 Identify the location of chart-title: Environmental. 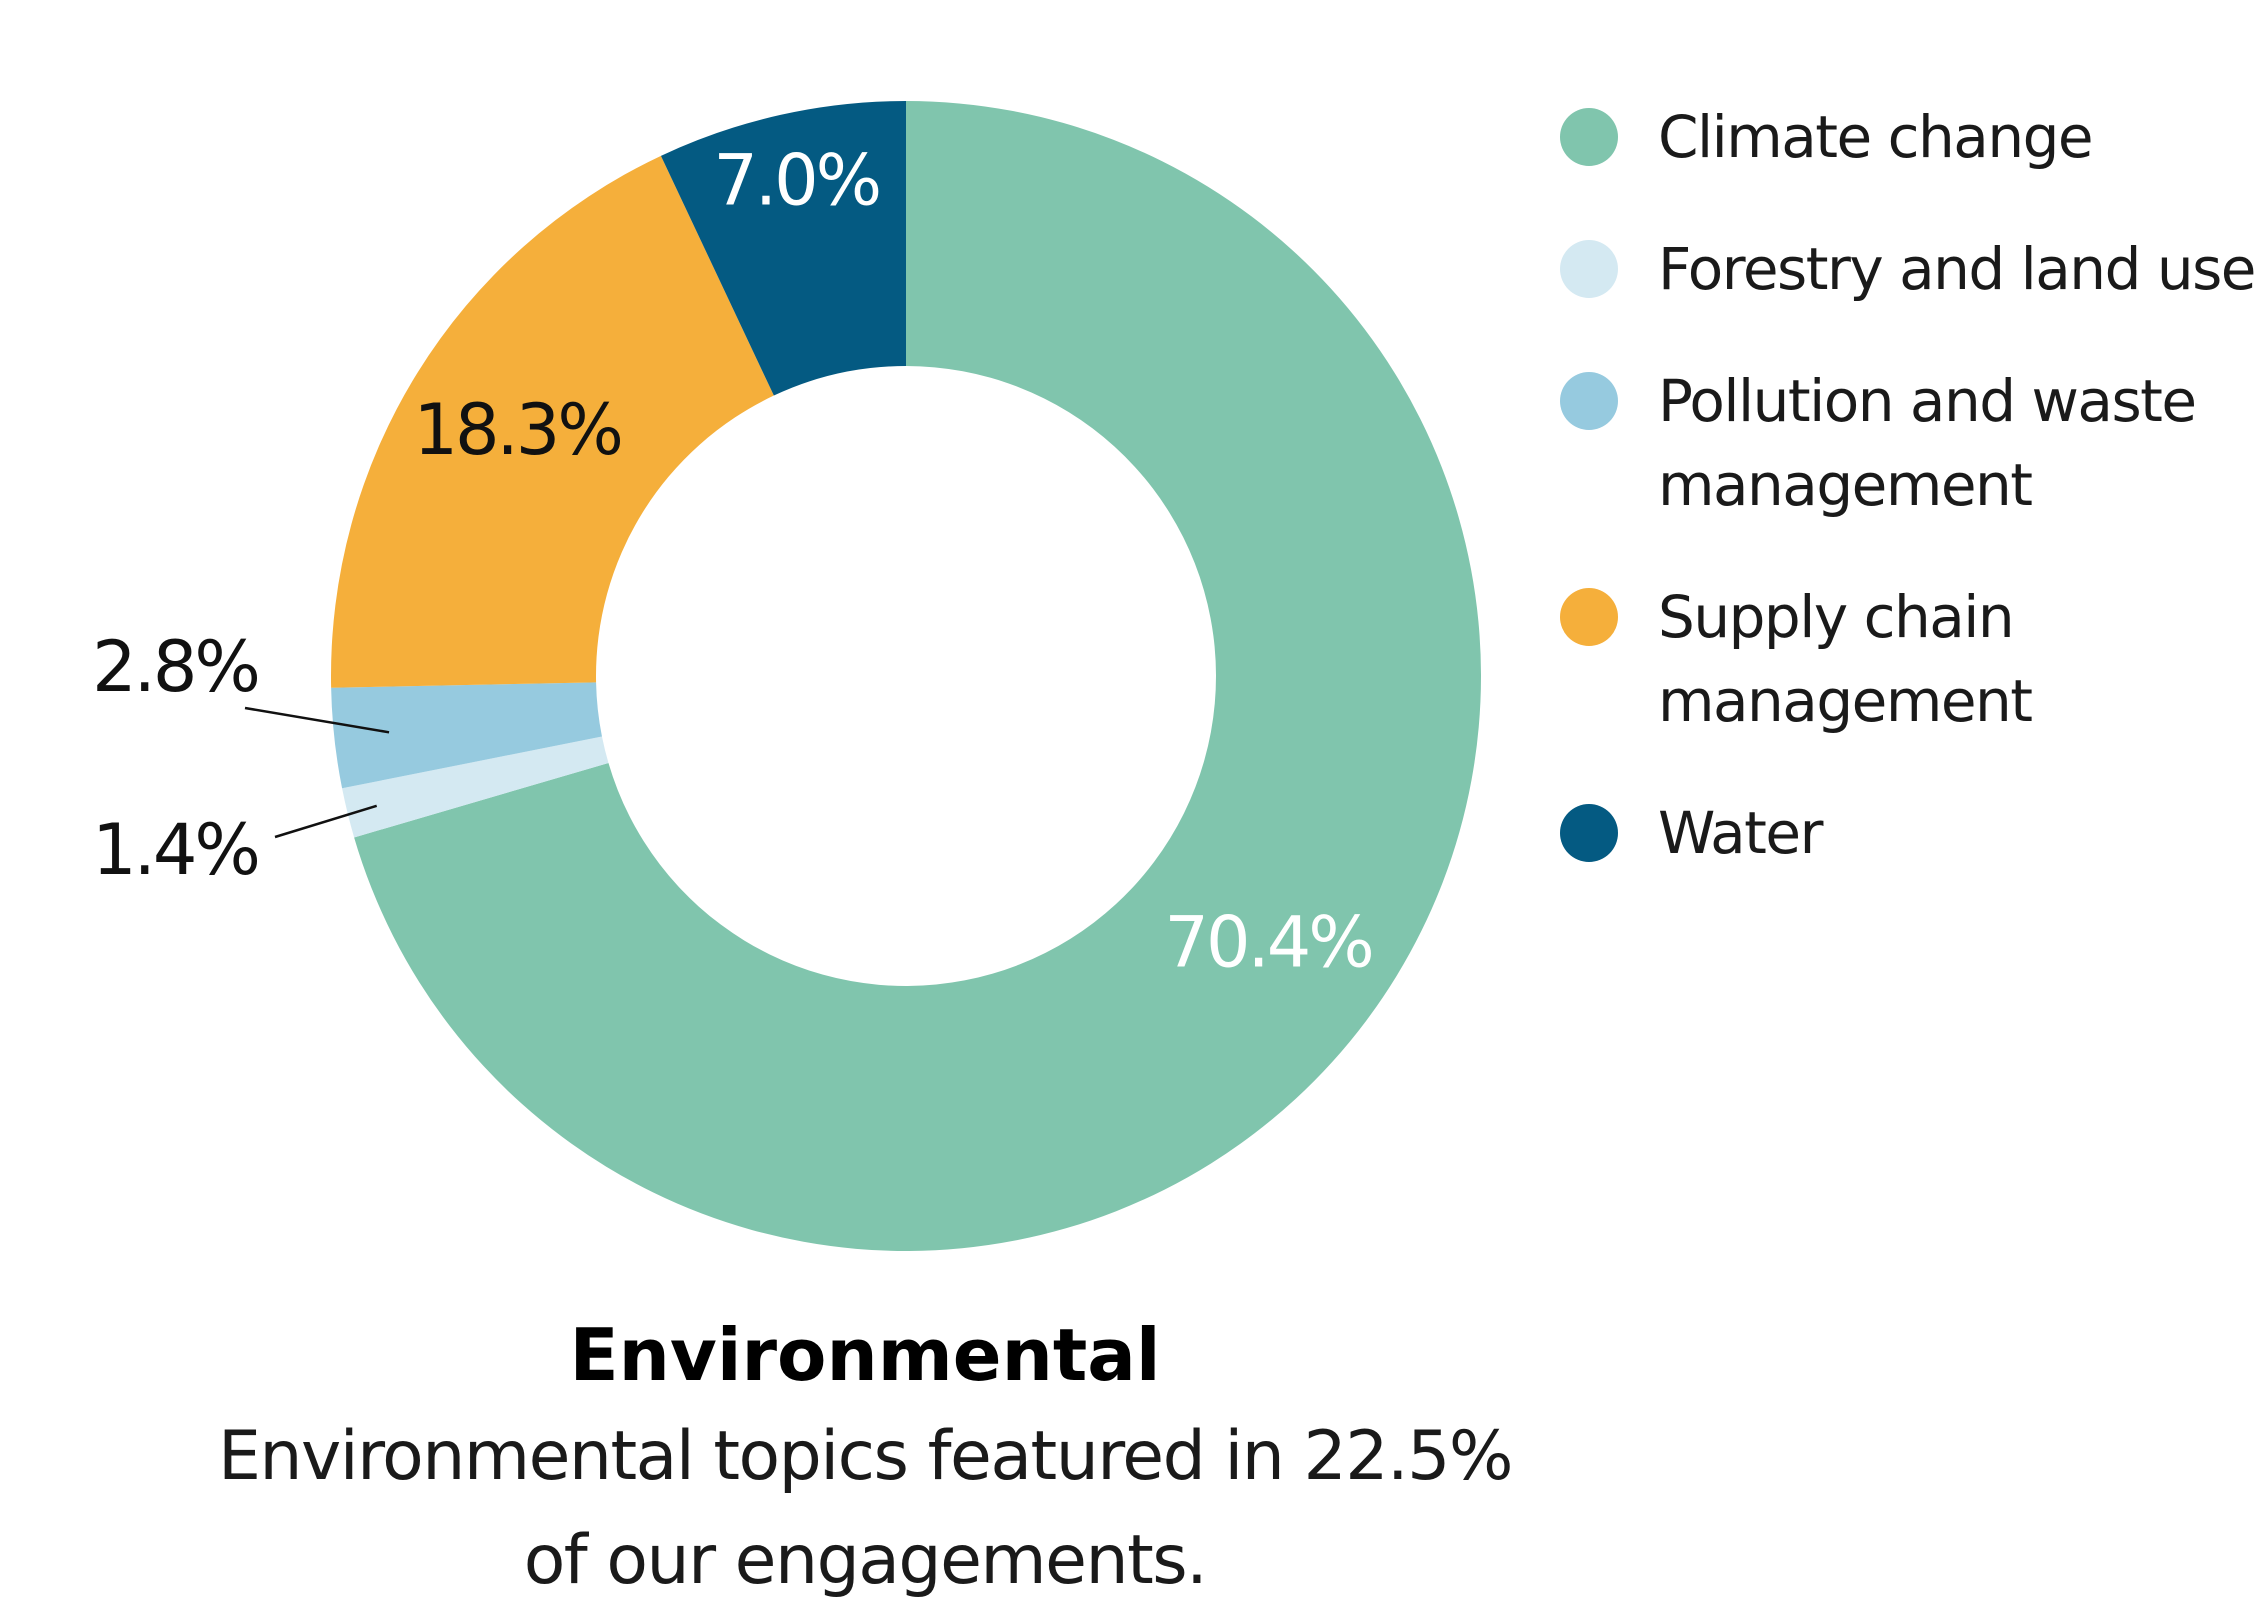
(865, 1355).